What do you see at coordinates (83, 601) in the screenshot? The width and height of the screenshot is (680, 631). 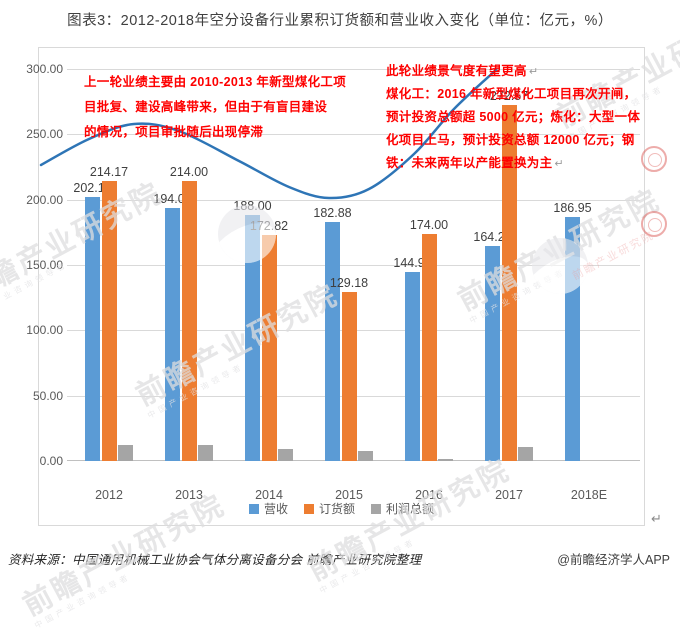 I see `brand-watermark-subtext: 中国产业咨询领导者` at bounding box center [83, 601].